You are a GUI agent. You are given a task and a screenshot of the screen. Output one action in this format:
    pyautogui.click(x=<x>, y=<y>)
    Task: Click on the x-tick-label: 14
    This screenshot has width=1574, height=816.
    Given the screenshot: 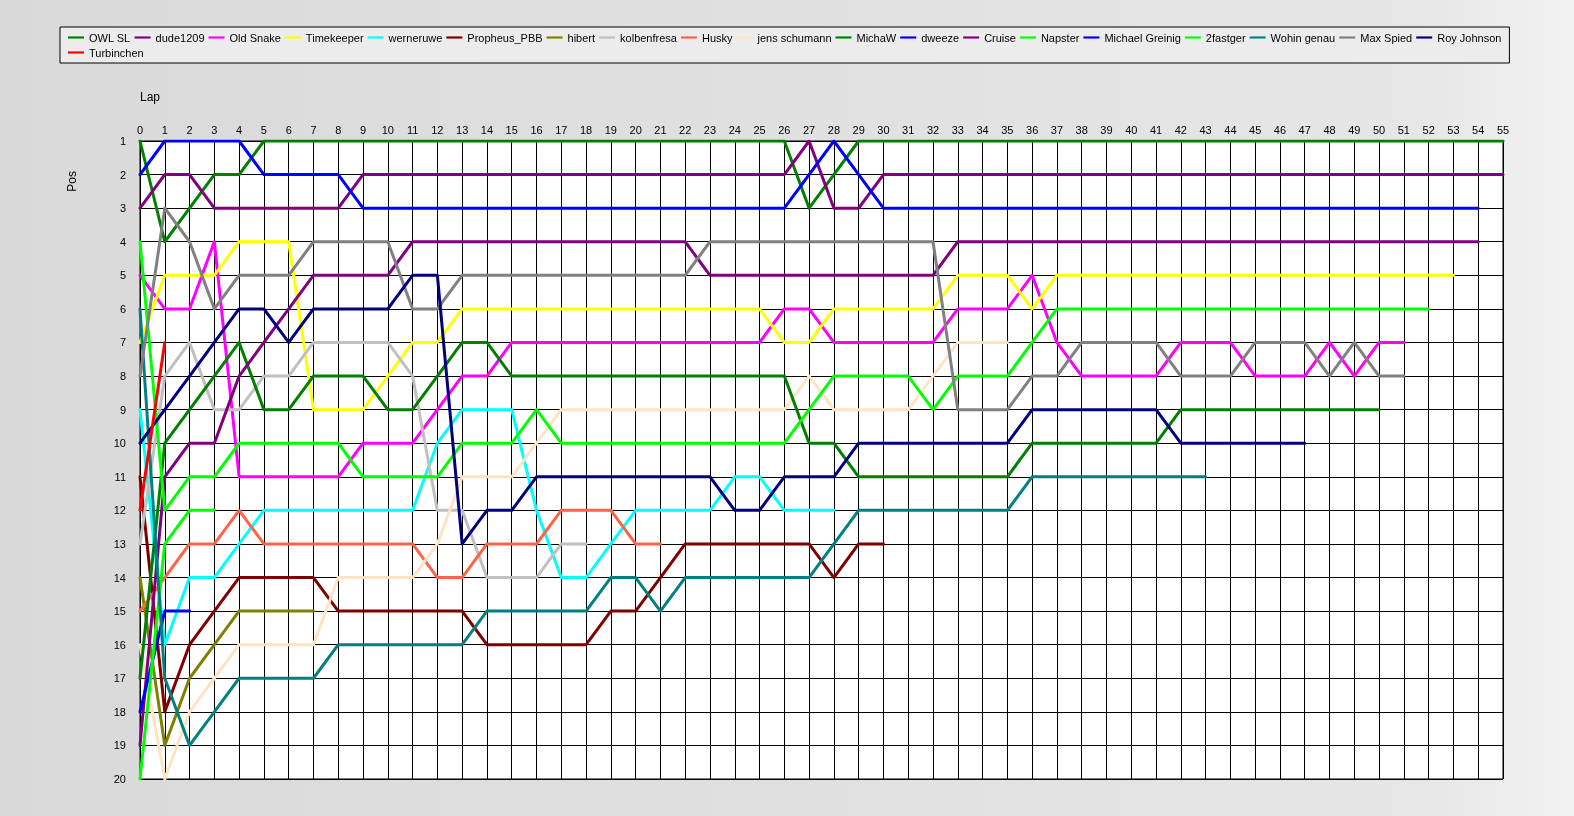 What is the action you would take?
    pyautogui.click(x=487, y=129)
    